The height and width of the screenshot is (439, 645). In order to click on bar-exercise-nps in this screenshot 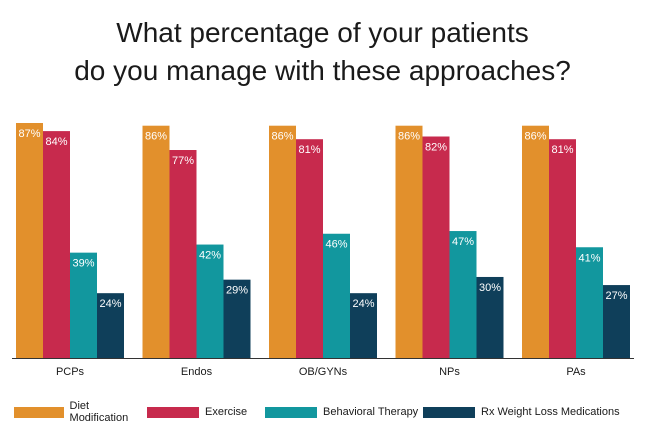, I will do `click(436, 247)`.